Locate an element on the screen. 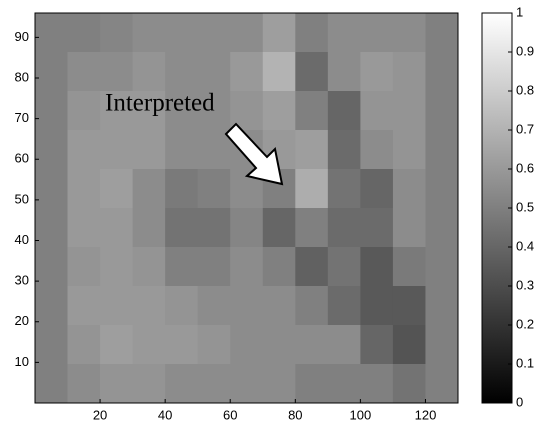  colorbar-tick-label: 0.7 is located at coordinates (525, 128).